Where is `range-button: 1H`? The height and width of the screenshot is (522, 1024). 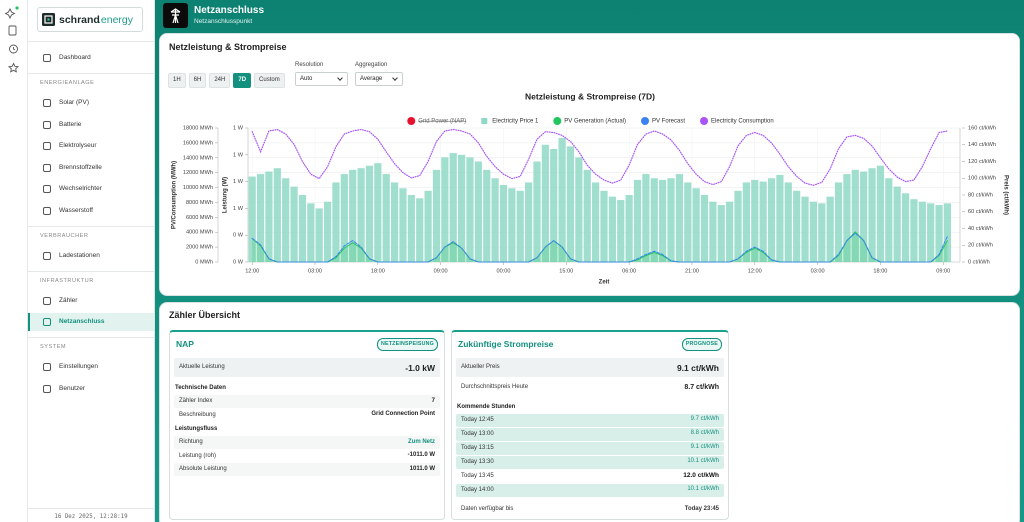
range-button: 1H is located at coordinates (177, 80).